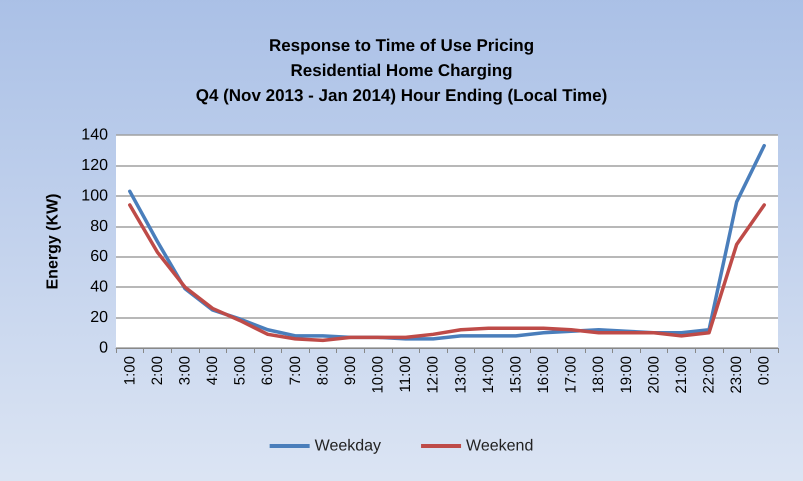  I want to click on x-tick-label: 9:00, so click(350, 371).